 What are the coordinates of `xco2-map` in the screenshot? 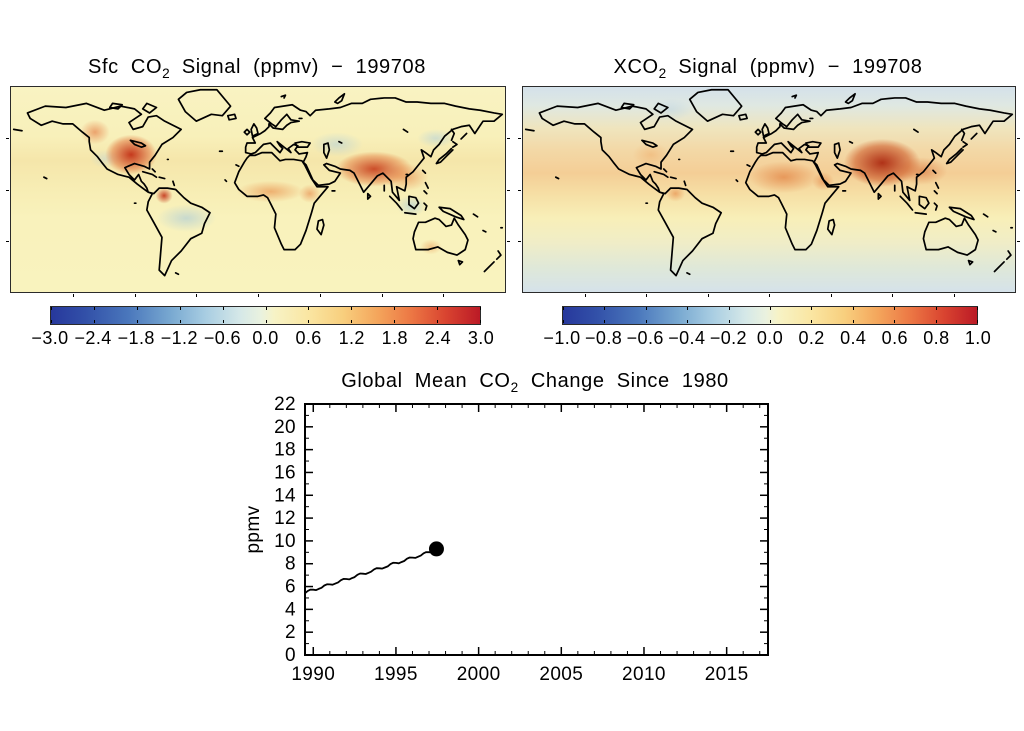 It's located at (769, 191).